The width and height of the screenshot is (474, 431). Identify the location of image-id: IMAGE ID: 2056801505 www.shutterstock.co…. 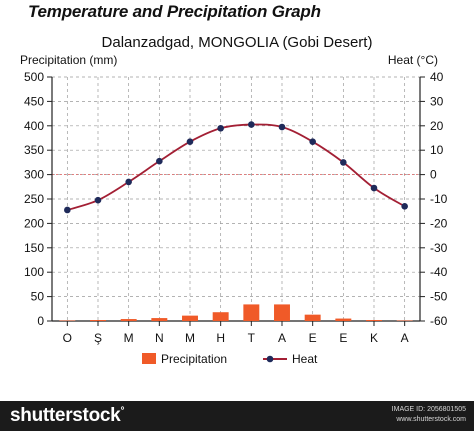
(429, 415).